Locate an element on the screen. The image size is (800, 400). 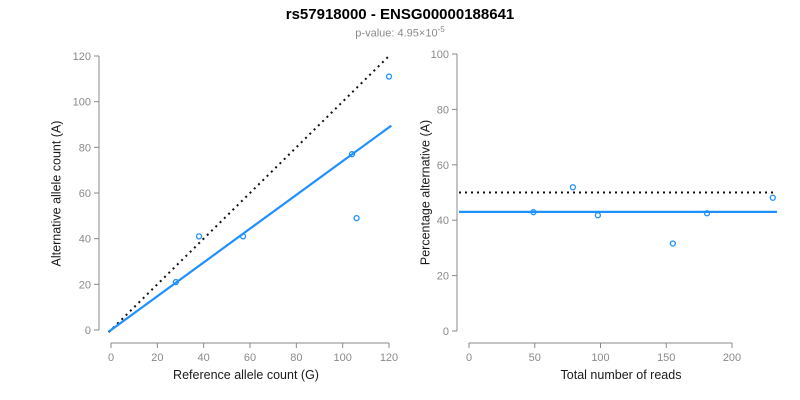
figure-title: rs57918000 - ENSG00000188641 is located at coordinates (400, 14).